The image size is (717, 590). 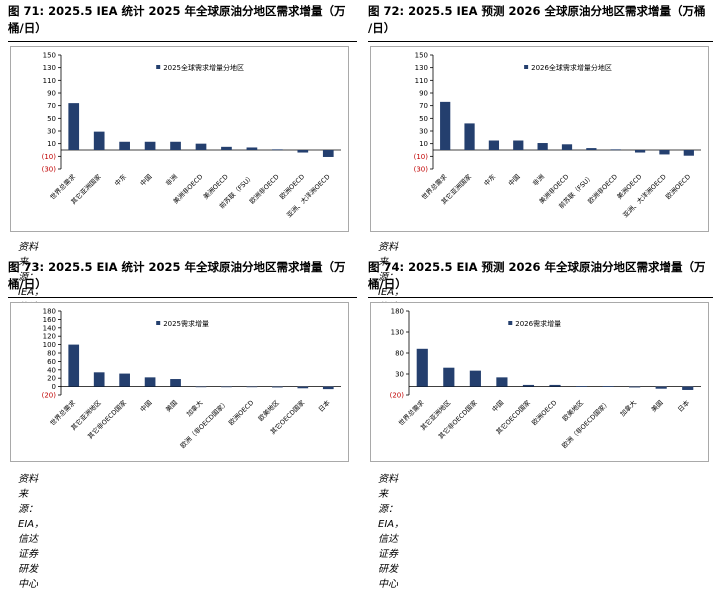 I want to click on figure-title-line-2: /日）, so click(x=382, y=28).